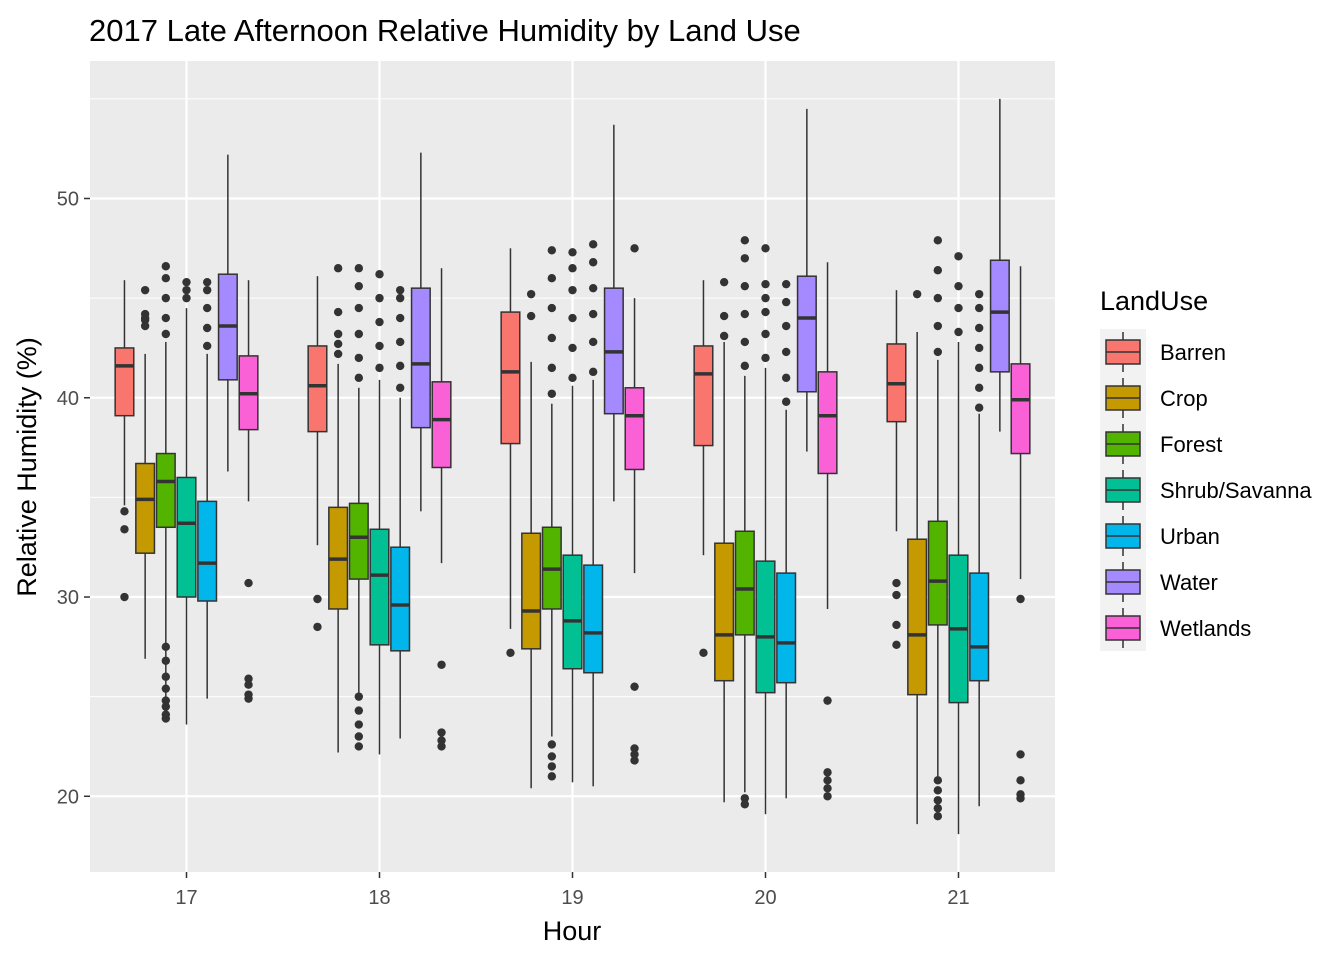 This screenshot has width=1344, height=960. Describe the element at coordinates (1184, 398) in the screenshot. I see `legend-label: Crop` at that location.